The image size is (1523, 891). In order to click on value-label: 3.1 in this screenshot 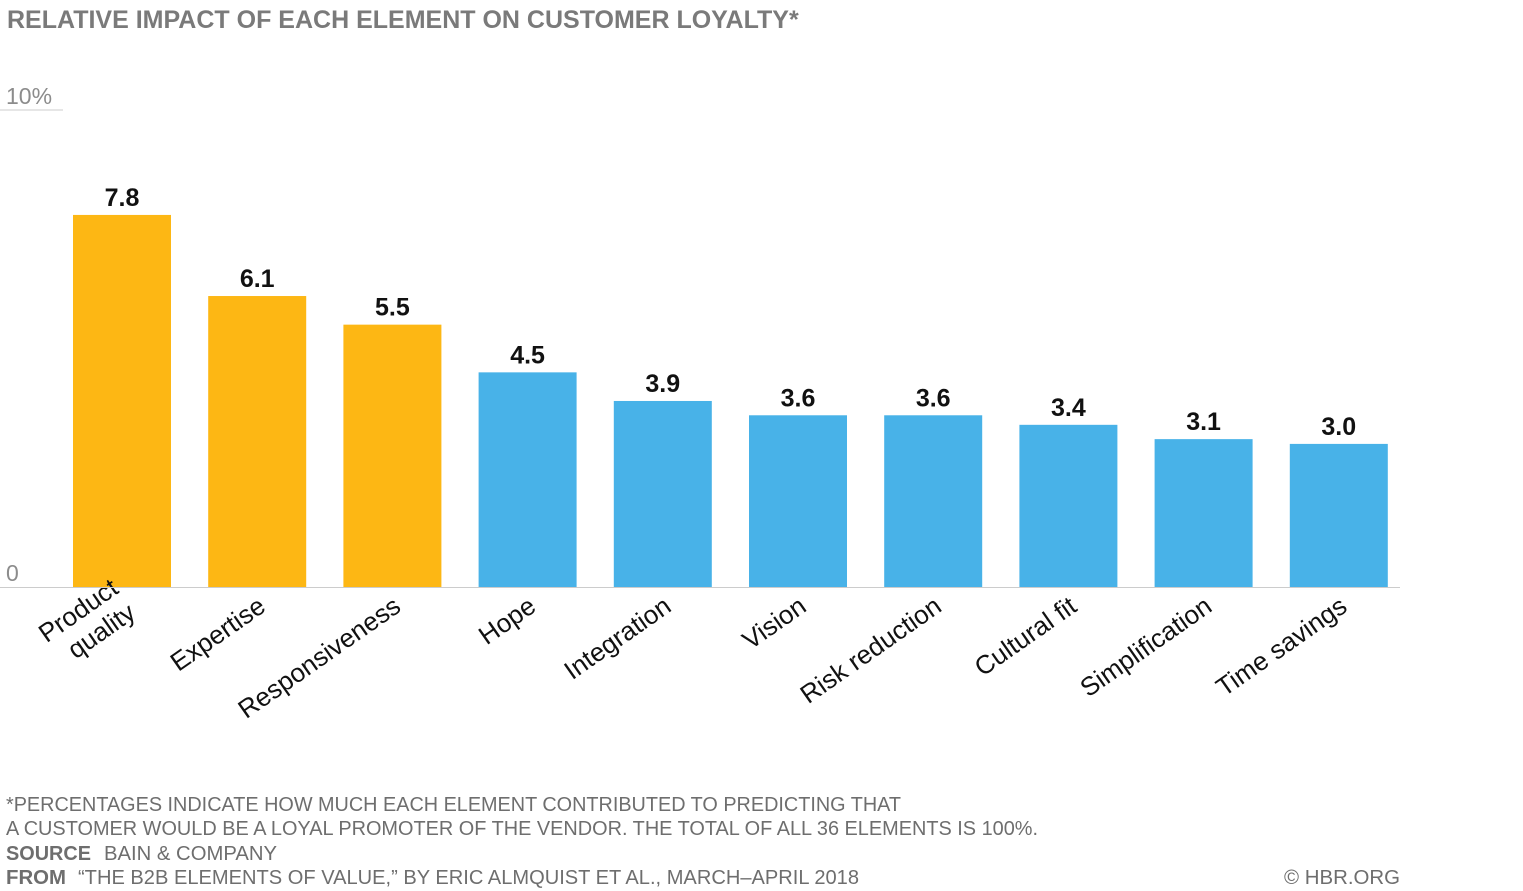, I will do `click(1203, 422)`.